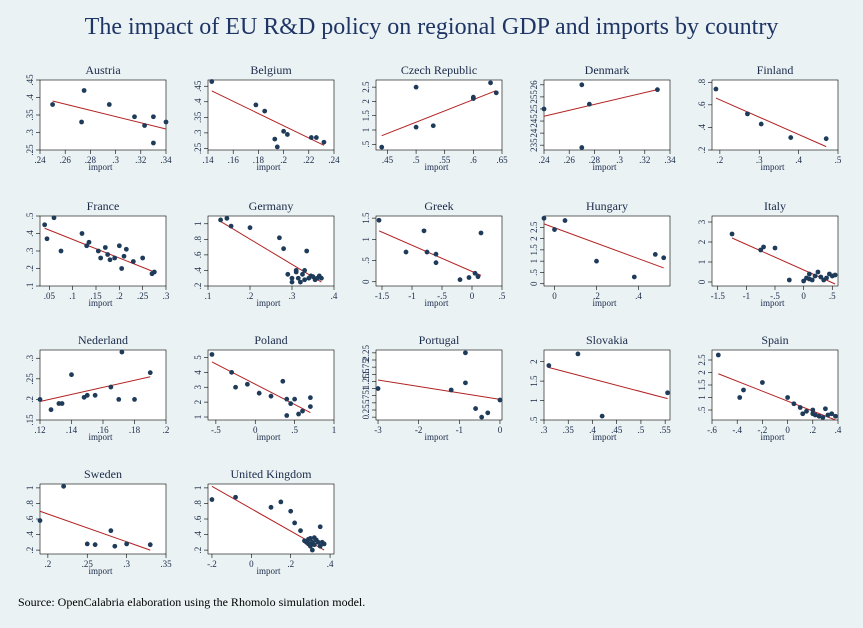 The image size is (863, 628). What do you see at coordinates (30, 420) in the screenshot?
I see `y-tick-label: .15` at bounding box center [30, 420].